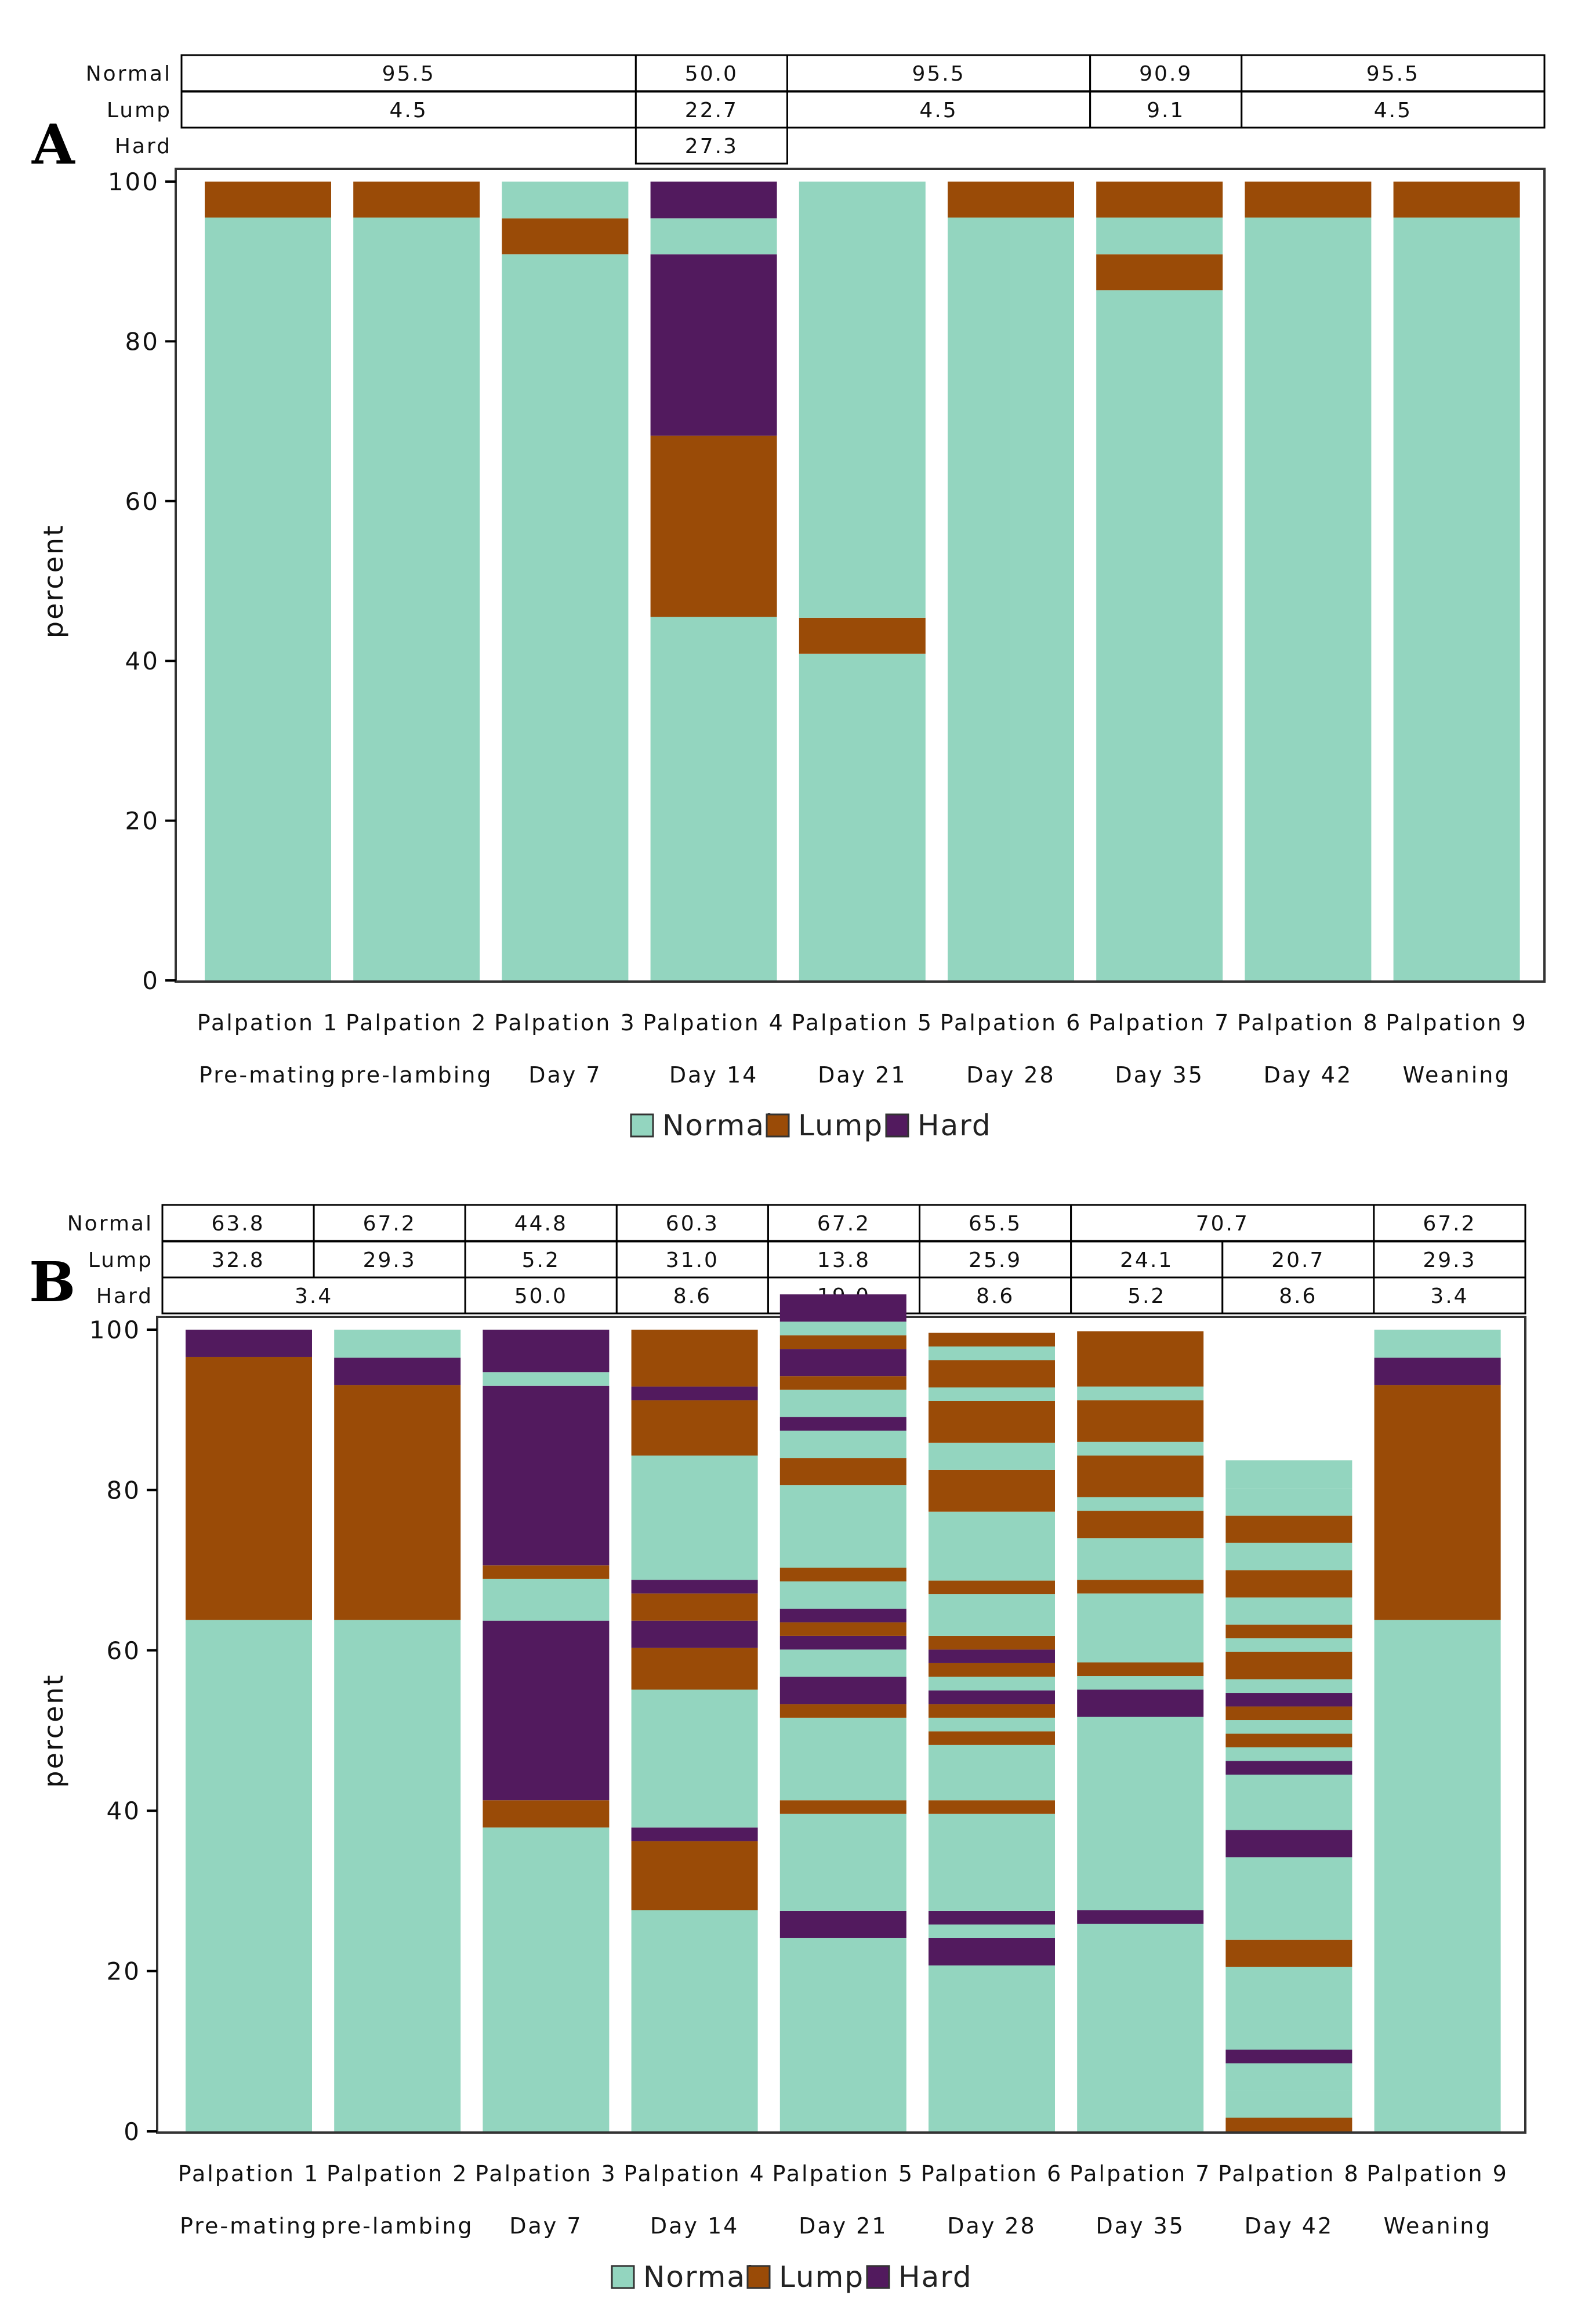 The width and height of the screenshot is (1592, 2324). Describe the element at coordinates (249, 2226) in the screenshot. I see `x-tick-sublabel: Pre-mating` at that location.